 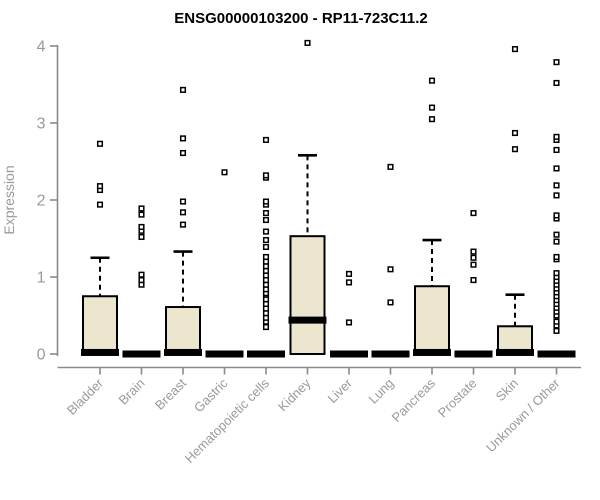 I want to click on x-tick-label-skin: Skin, so click(x=507, y=390).